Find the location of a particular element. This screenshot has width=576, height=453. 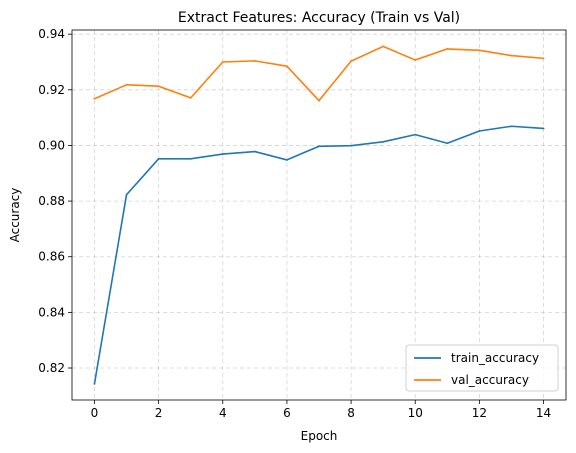

y-tick-label: 0.92 is located at coordinates (51, 90).